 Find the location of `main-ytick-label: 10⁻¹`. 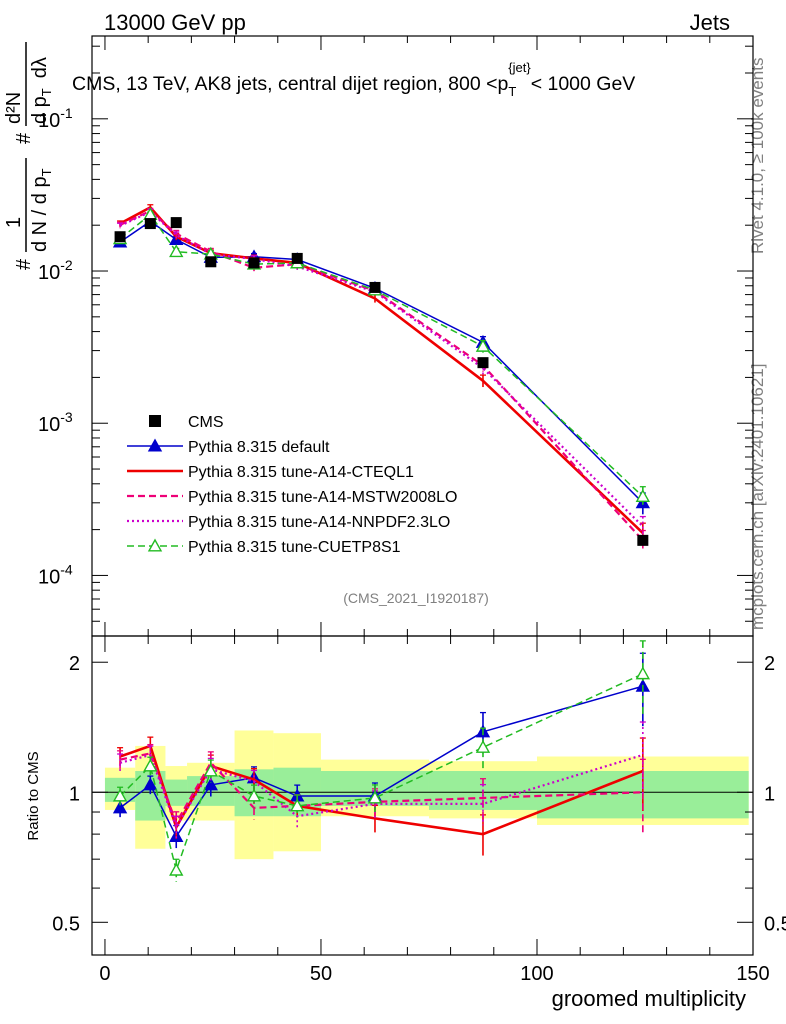

main-ytick-label: 10⁻¹ is located at coordinates (55, 118).